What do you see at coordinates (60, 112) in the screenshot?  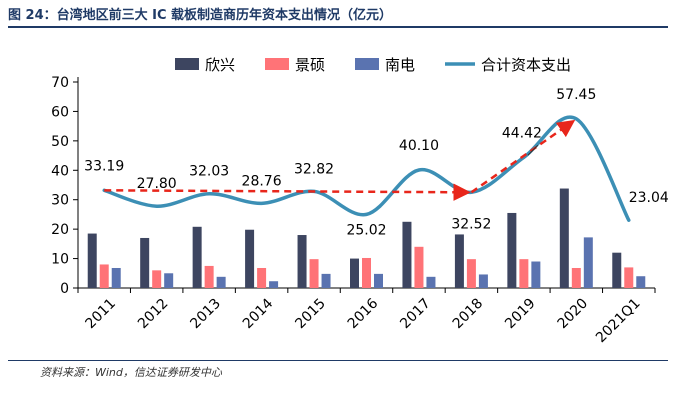 I see `y-tick-label: 60` at bounding box center [60, 112].